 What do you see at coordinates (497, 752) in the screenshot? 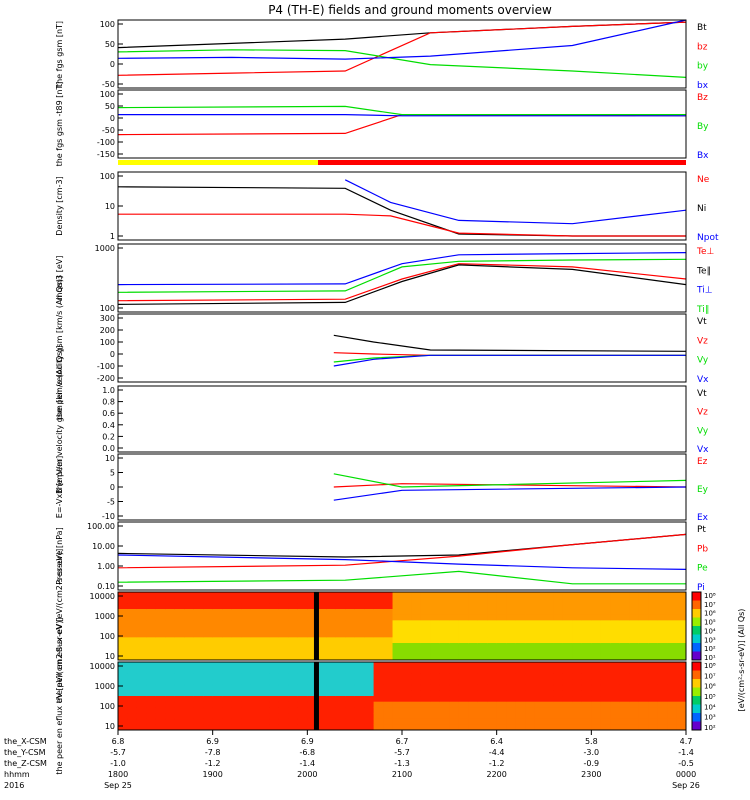
I see `ephemeris-value: -4.4` at bounding box center [497, 752].